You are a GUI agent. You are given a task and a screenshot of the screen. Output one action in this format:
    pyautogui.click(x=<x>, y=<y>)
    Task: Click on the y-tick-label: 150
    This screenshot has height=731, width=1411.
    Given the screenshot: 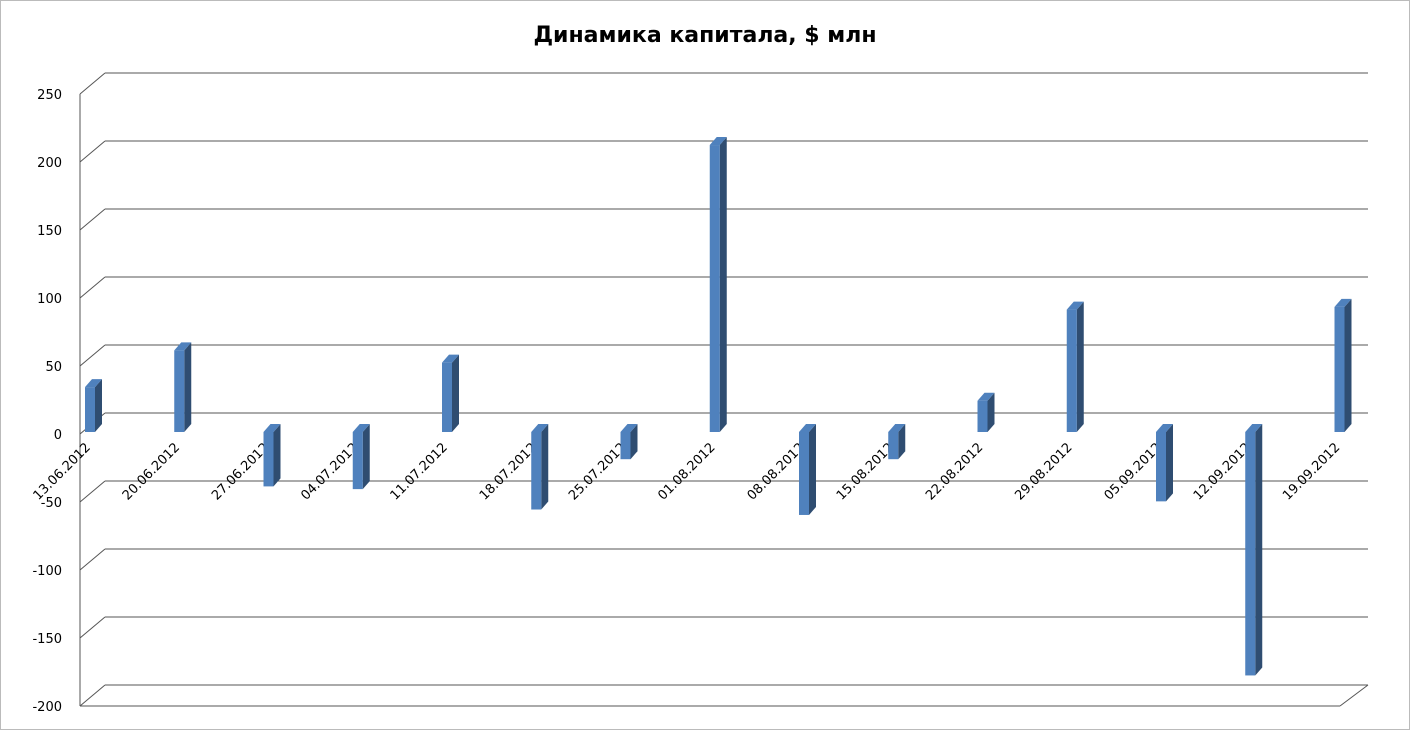 What is the action you would take?
    pyautogui.click(x=49, y=231)
    